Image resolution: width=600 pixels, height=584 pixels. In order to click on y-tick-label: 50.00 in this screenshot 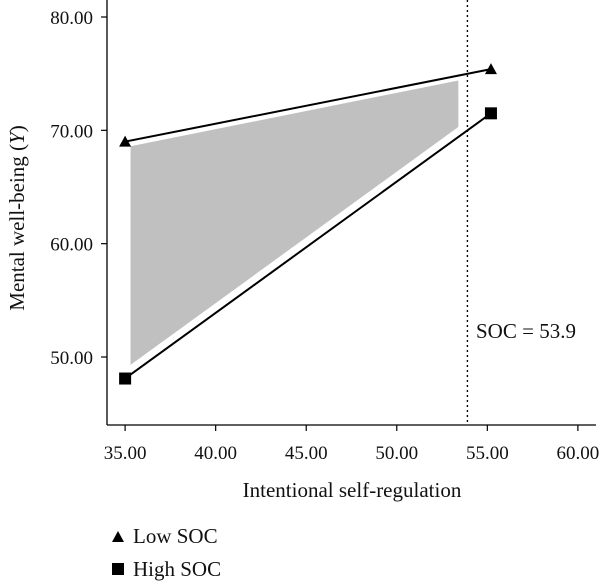, I will do `click(71, 358)`.